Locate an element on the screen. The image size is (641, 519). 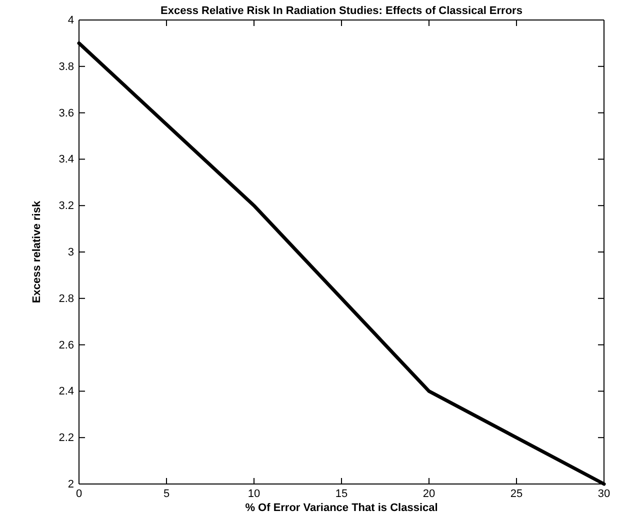
y-tick-label: 2.8 is located at coordinates (66, 298).